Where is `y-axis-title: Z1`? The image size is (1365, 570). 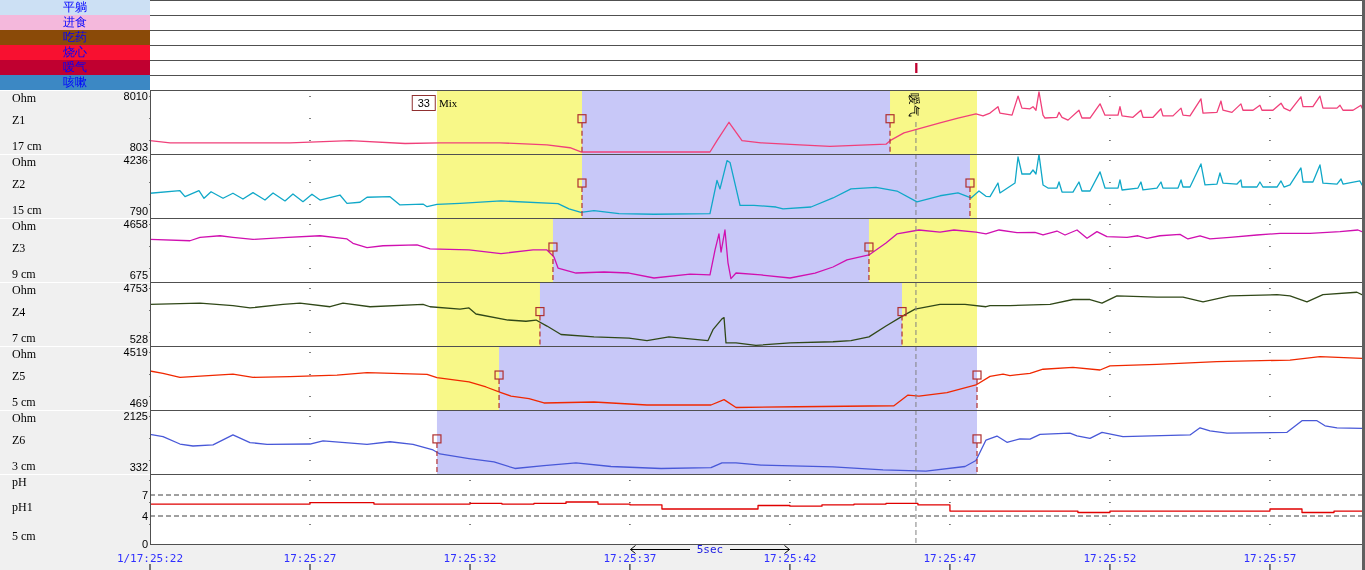
y-axis-title: Z1 is located at coordinates (19, 120).